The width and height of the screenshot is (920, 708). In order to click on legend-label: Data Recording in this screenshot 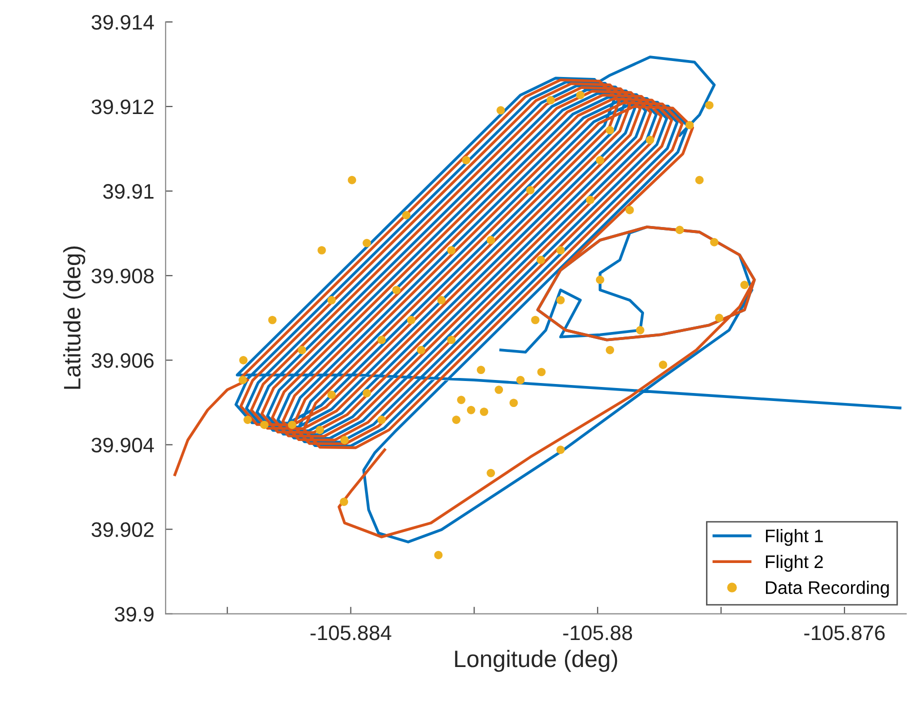, I will do `click(827, 589)`.